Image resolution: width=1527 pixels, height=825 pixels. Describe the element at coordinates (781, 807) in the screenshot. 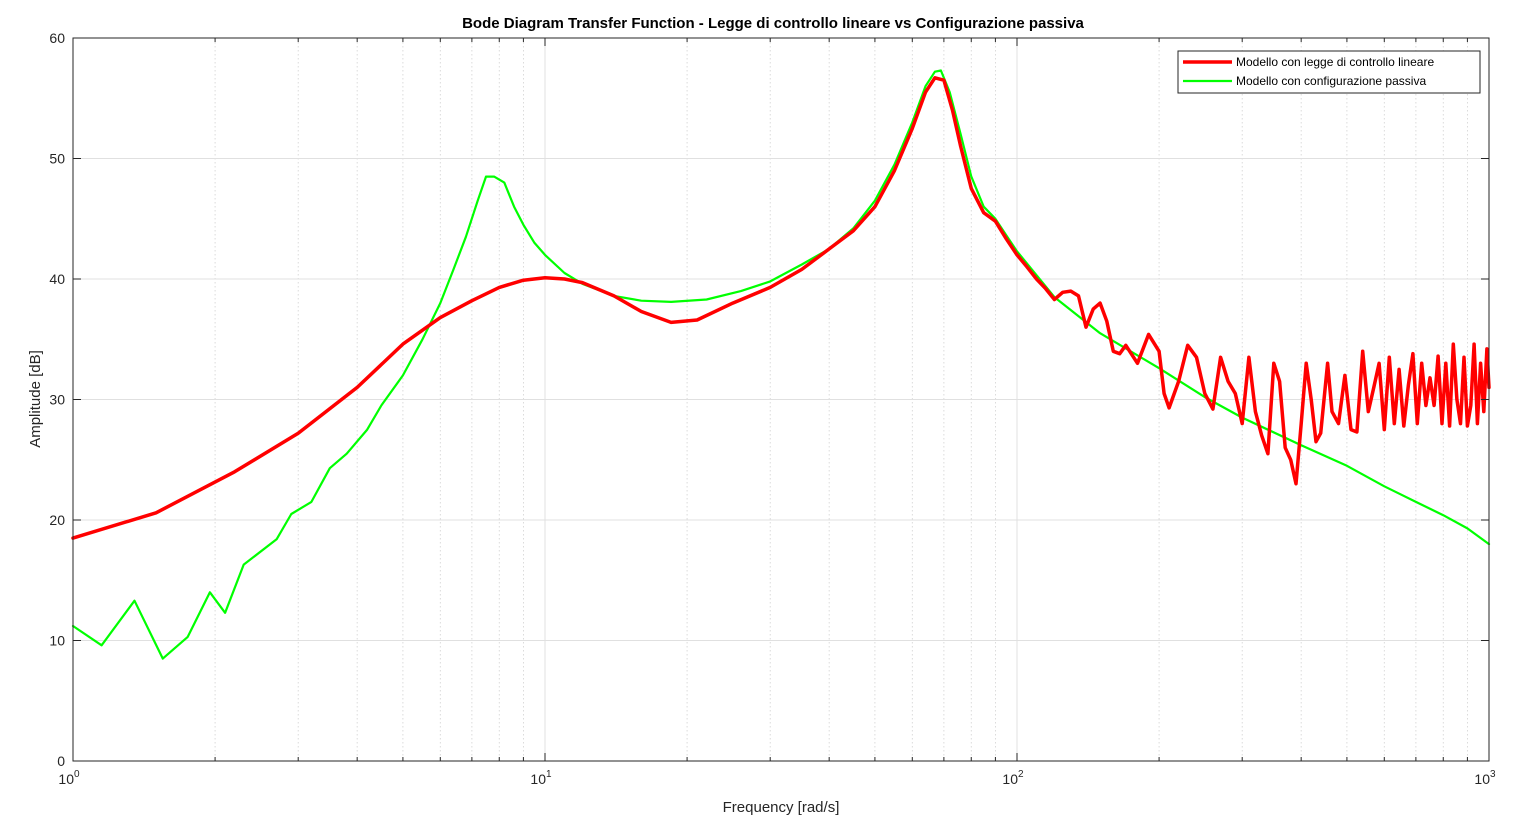

I see `x-axis-label: Frequency [rad/s]` at that location.